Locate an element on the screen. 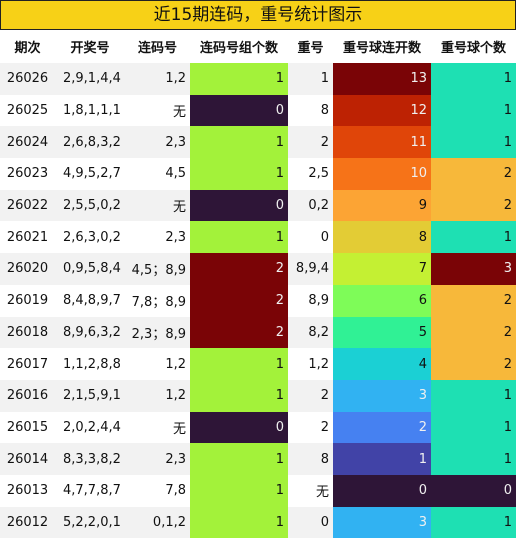  cell-repeat-numbers: 8,9 is located at coordinates (310, 300).